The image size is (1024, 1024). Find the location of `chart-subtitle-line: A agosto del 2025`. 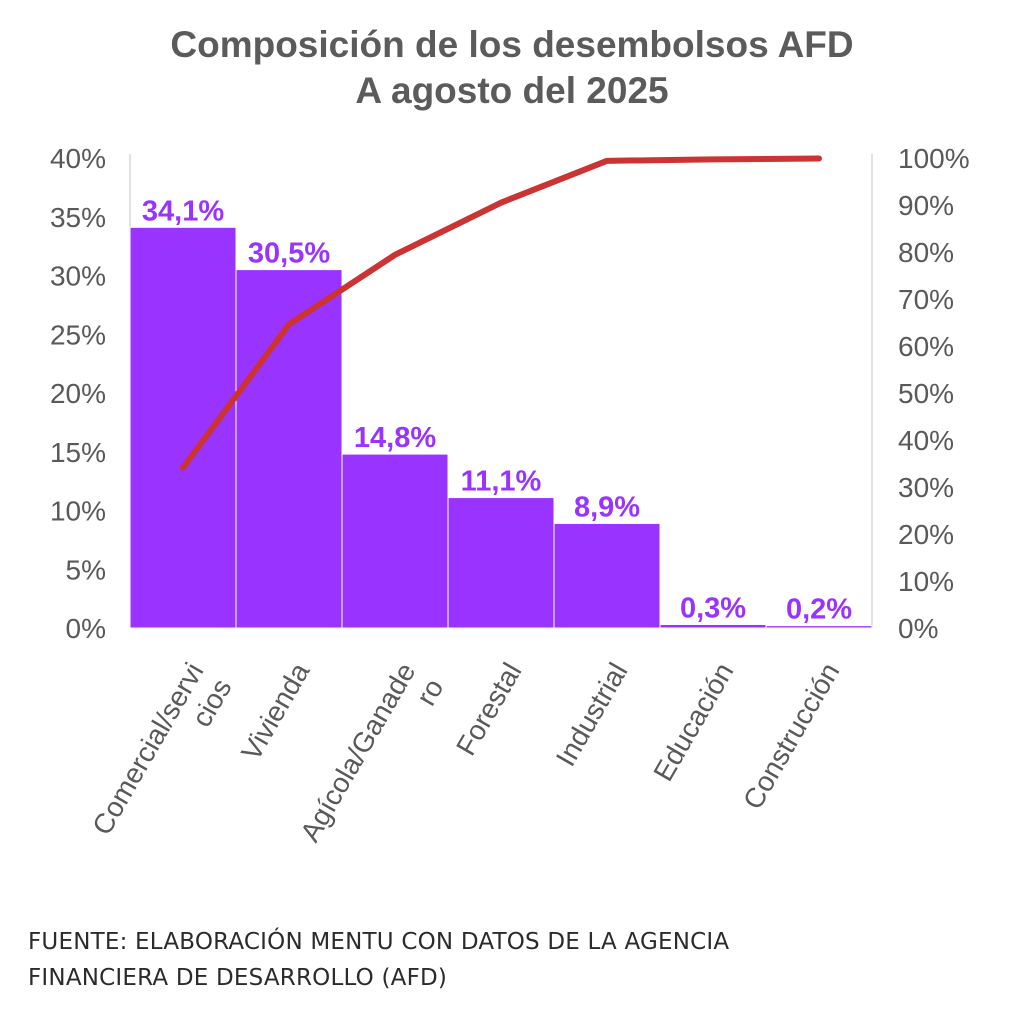

chart-subtitle-line: A agosto del 2025 is located at coordinates (512, 90).